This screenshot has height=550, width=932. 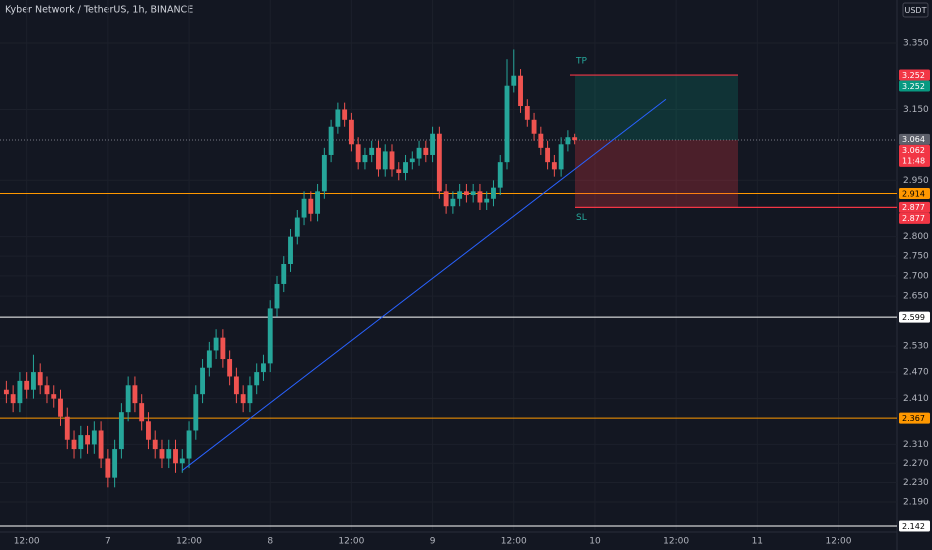 What do you see at coordinates (916, 276) in the screenshot?
I see `y-tick-label: 2.700` at bounding box center [916, 276].